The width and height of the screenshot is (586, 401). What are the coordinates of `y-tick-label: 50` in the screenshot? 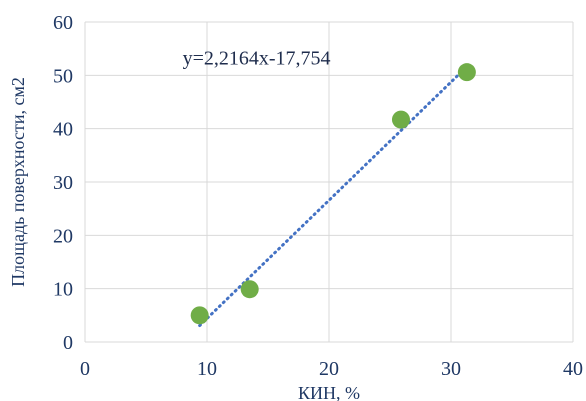 It's located at (63, 76).